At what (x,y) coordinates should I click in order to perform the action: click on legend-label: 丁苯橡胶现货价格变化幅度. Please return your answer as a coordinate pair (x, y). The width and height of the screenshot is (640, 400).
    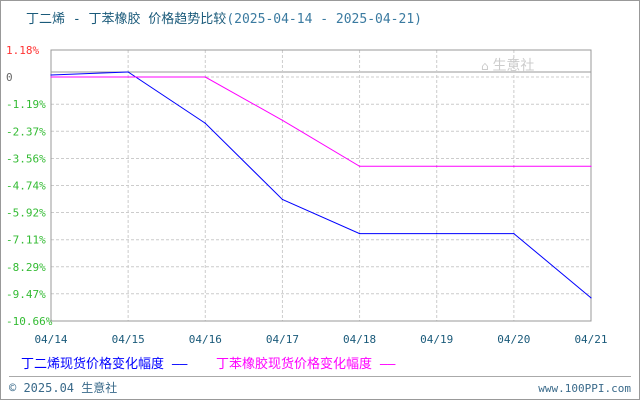
    Looking at the image, I should click on (294, 364).